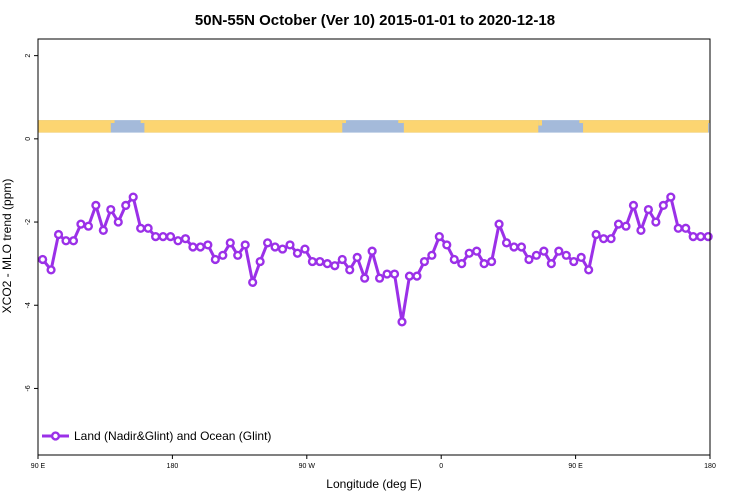  Describe the element at coordinates (55, 436) in the screenshot. I see `legend-marker-swatch` at that location.